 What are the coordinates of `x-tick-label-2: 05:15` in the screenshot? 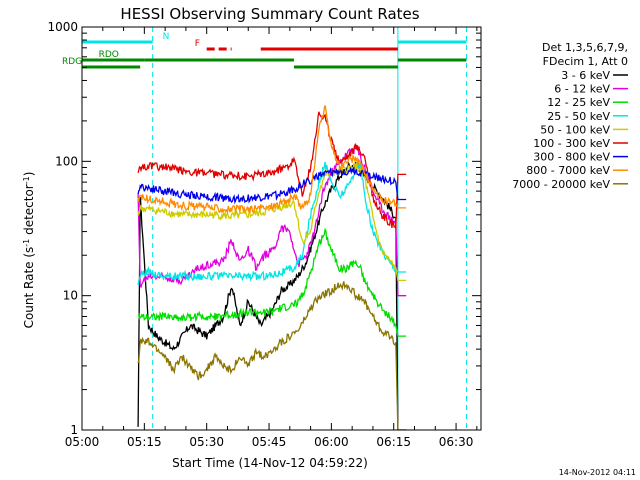 It's located at (144, 442).